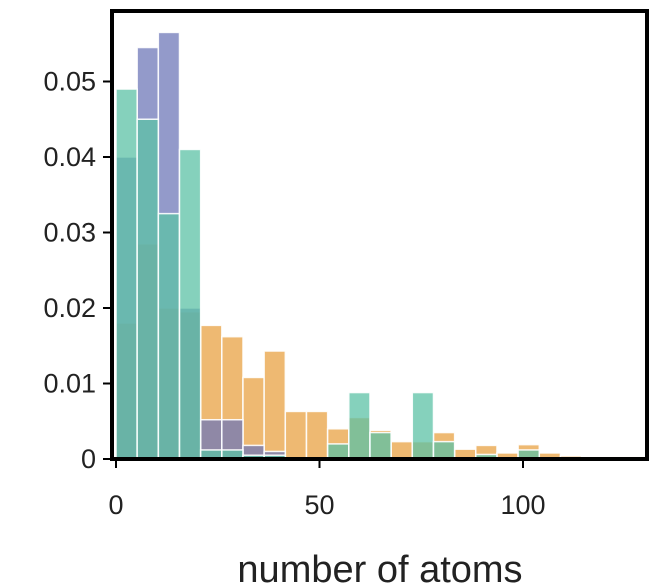  What do you see at coordinates (69, 308) in the screenshot?
I see `y-tick-label: 0.02` at bounding box center [69, 308].